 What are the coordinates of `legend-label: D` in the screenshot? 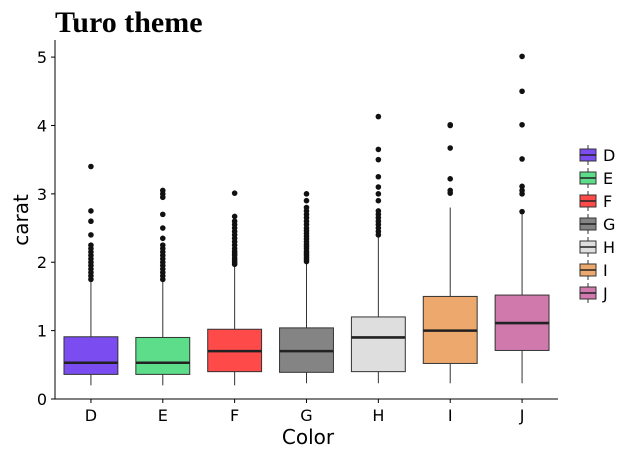 It's located at (609, 155).